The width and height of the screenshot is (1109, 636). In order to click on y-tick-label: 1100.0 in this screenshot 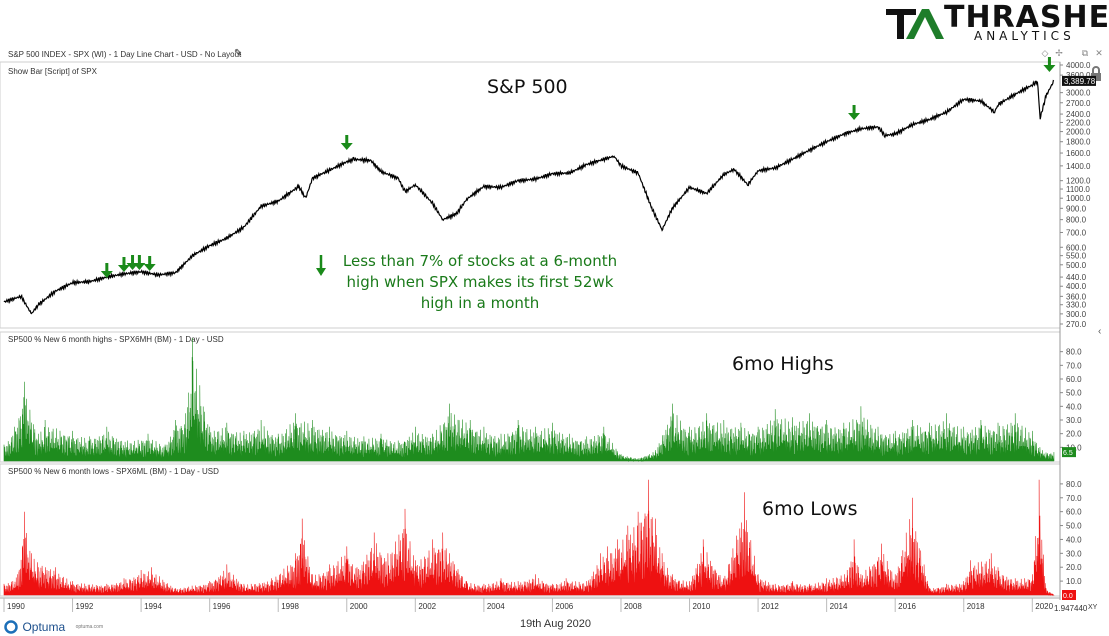, I will do `click(1078, 189)`.